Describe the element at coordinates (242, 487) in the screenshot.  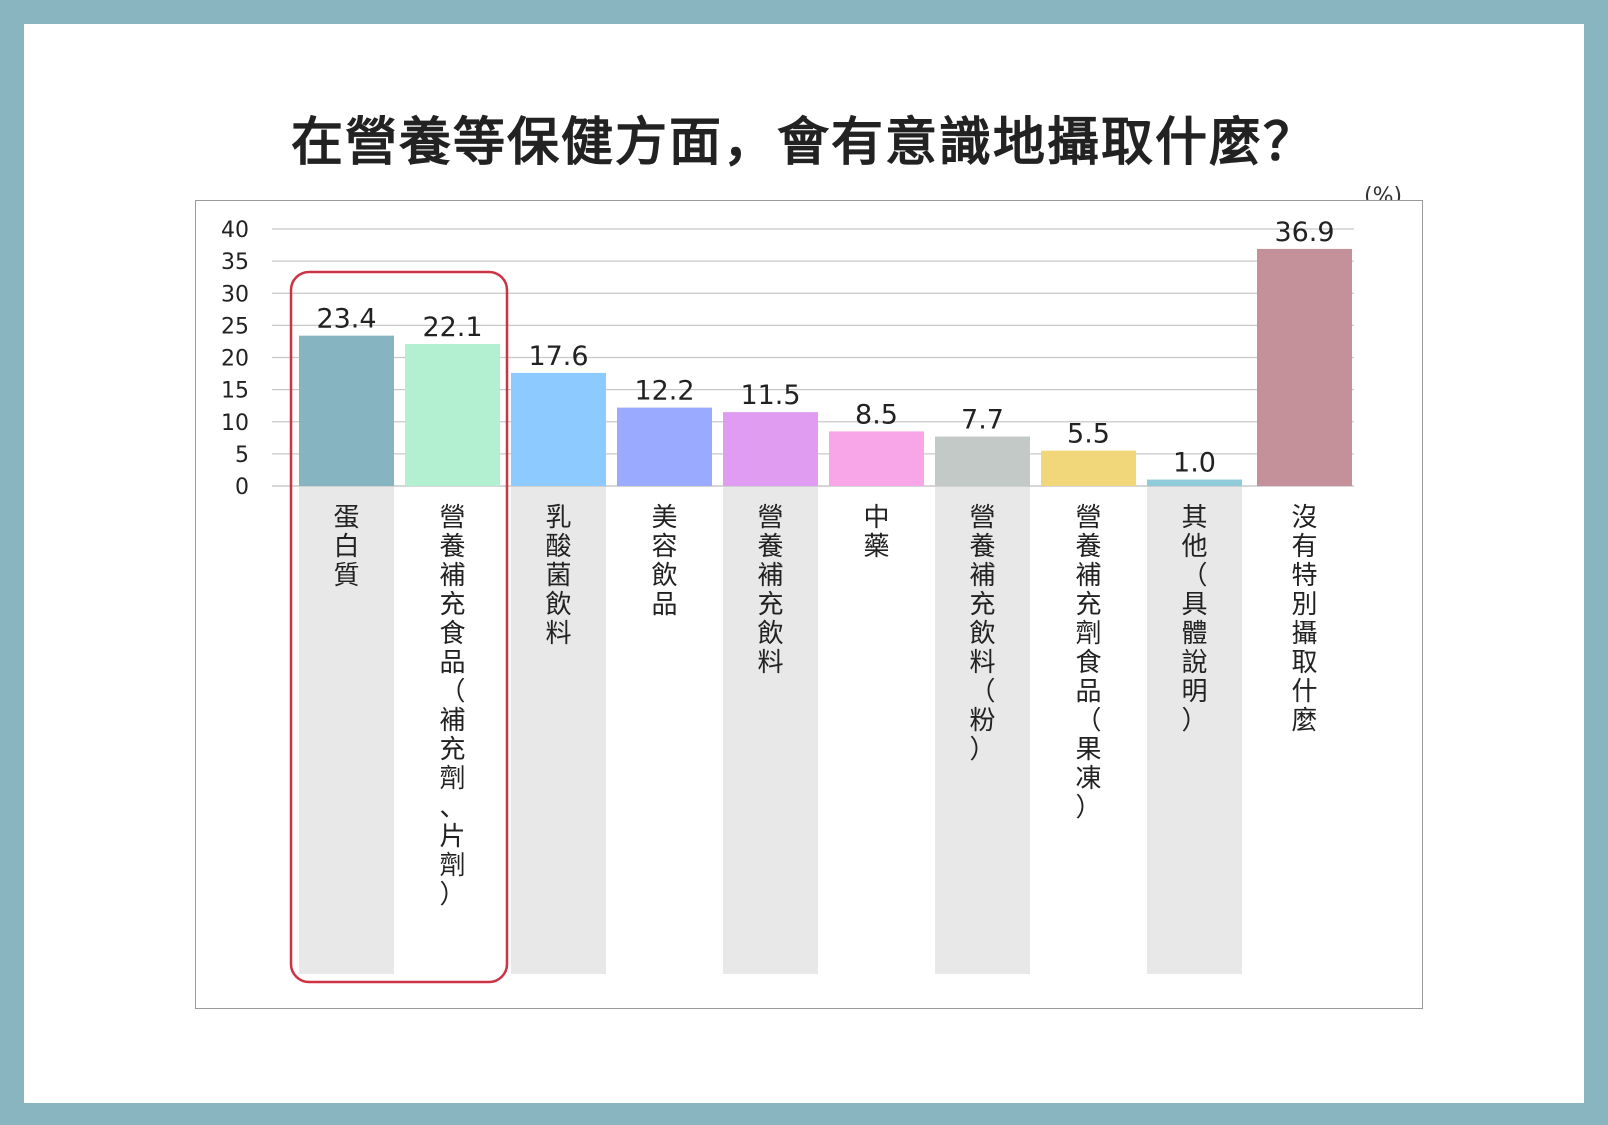
I see `y-tick-label: 0` at that location.